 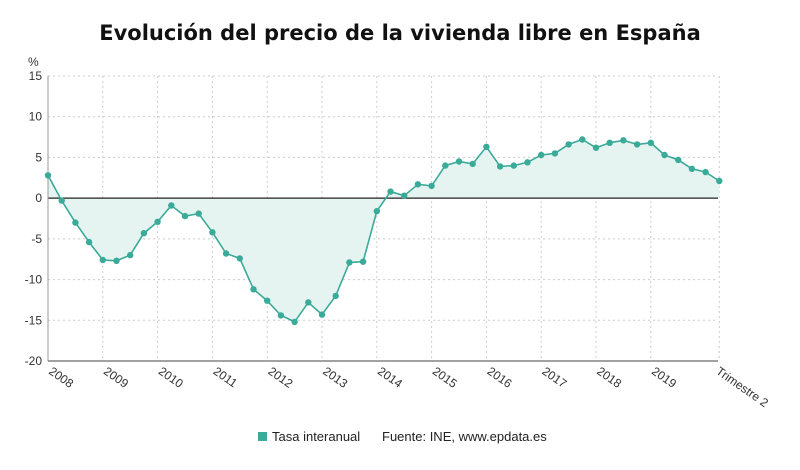 I want to click on y-tick-label: 10, so click(x=36, y=117).